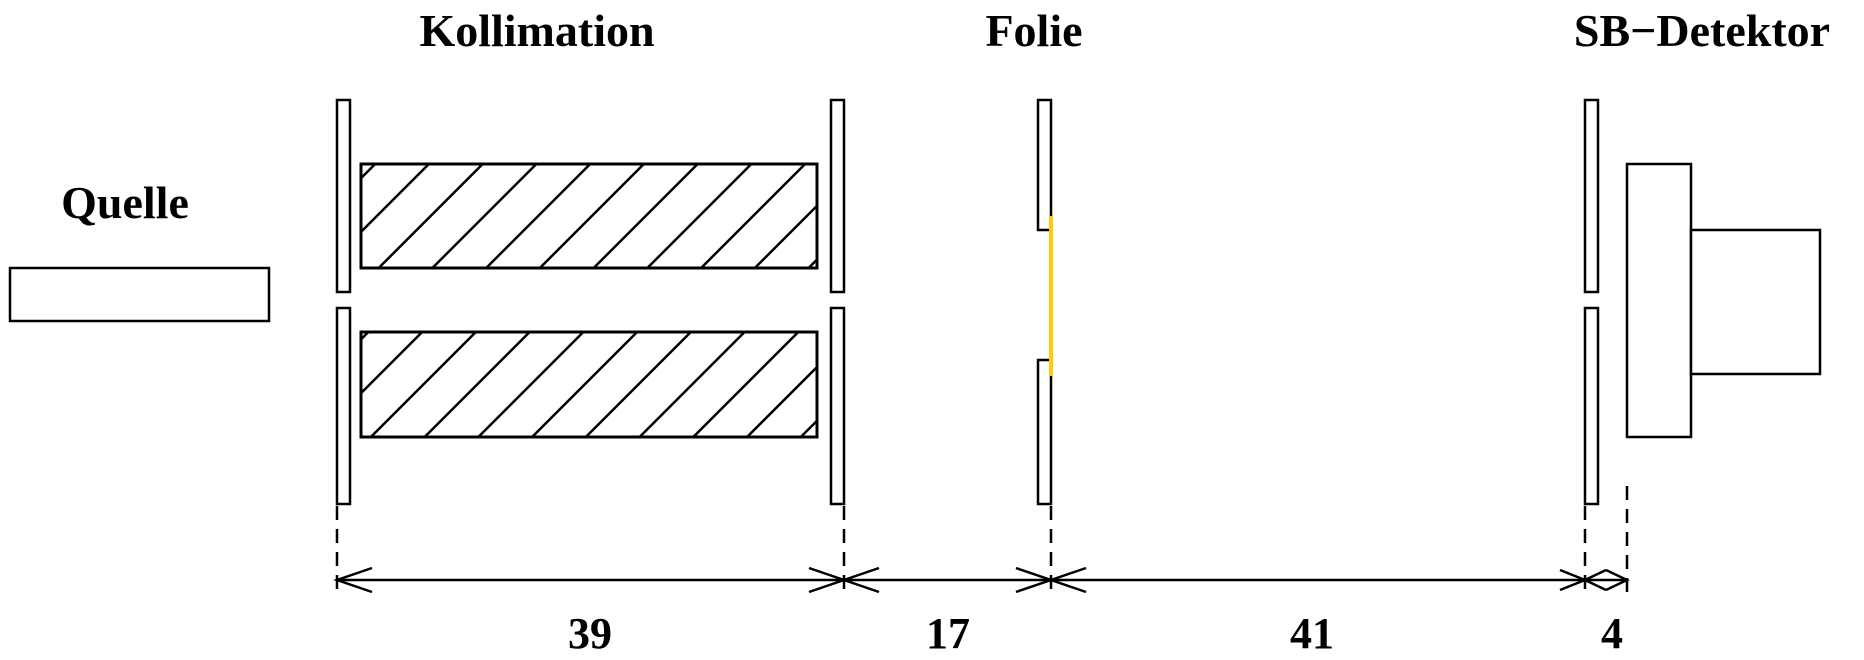  What do you see at coordinates (536, 30) in the screenshot?
I see `collimation-label: Kollimation` at bounding box center [536, 30].